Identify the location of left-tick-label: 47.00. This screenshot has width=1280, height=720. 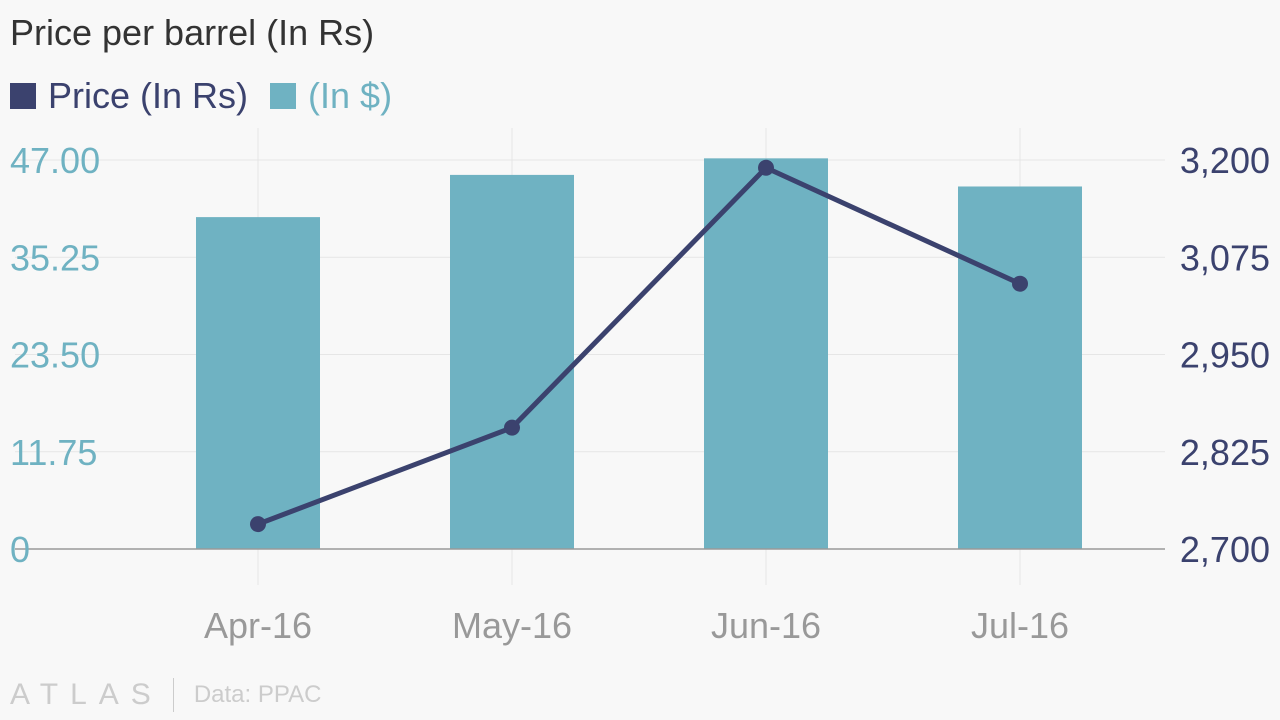
(55, 160).